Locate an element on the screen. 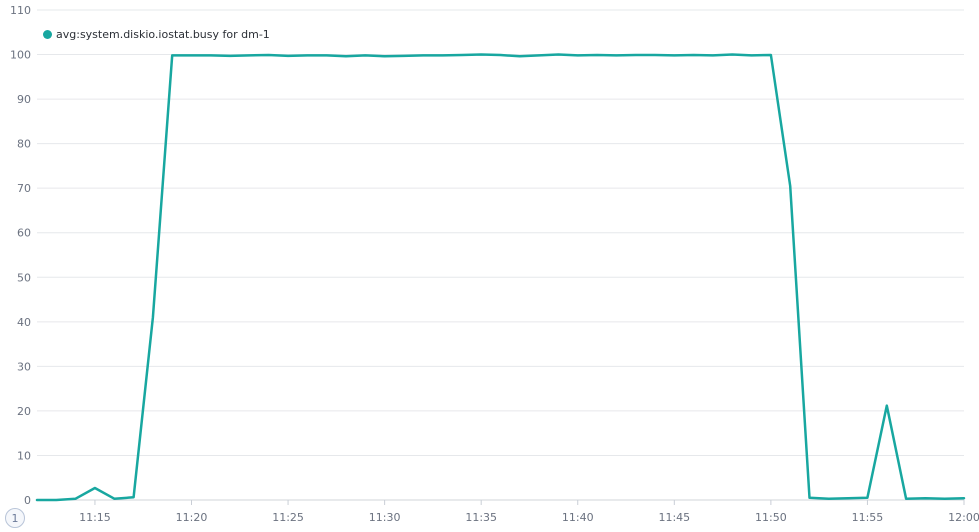 Image resolution: width=979 pixels, height=532 pixels. page-indicator: 1 is located at coordinates (15, 518).